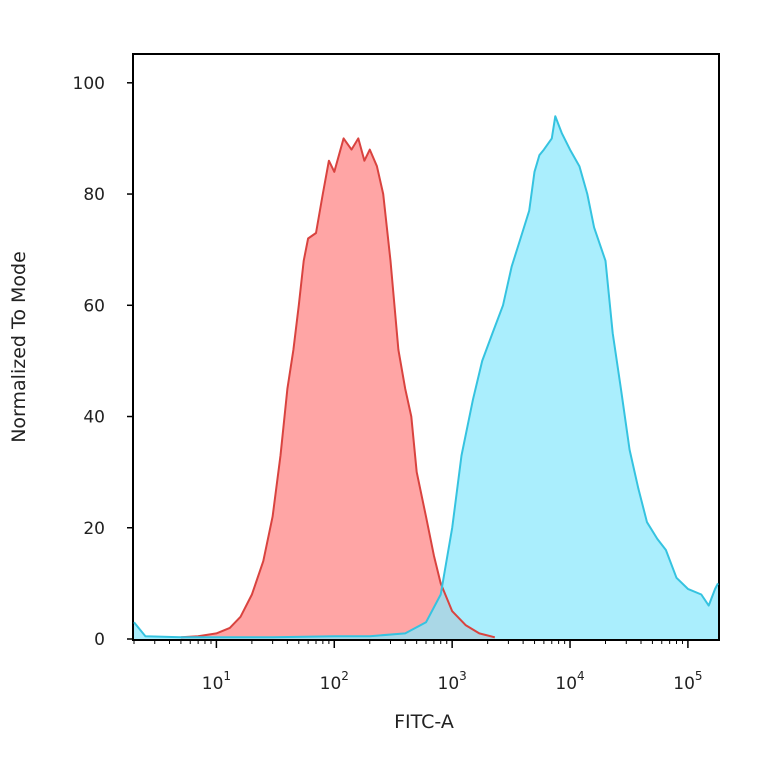  What do you see at coordinates (94, 195) in the screenshot?
I see `y-tick-label: 80` at bounding box center [94, 195].